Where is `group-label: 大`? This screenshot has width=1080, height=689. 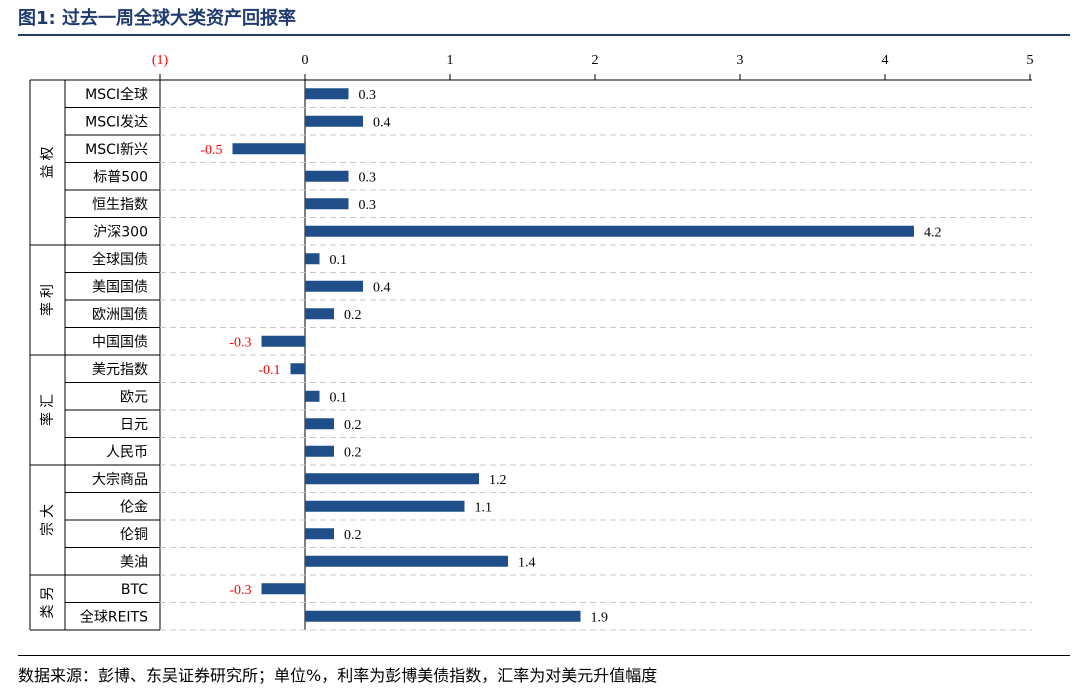
group-label: 大 is located at coordinates (48, 511).